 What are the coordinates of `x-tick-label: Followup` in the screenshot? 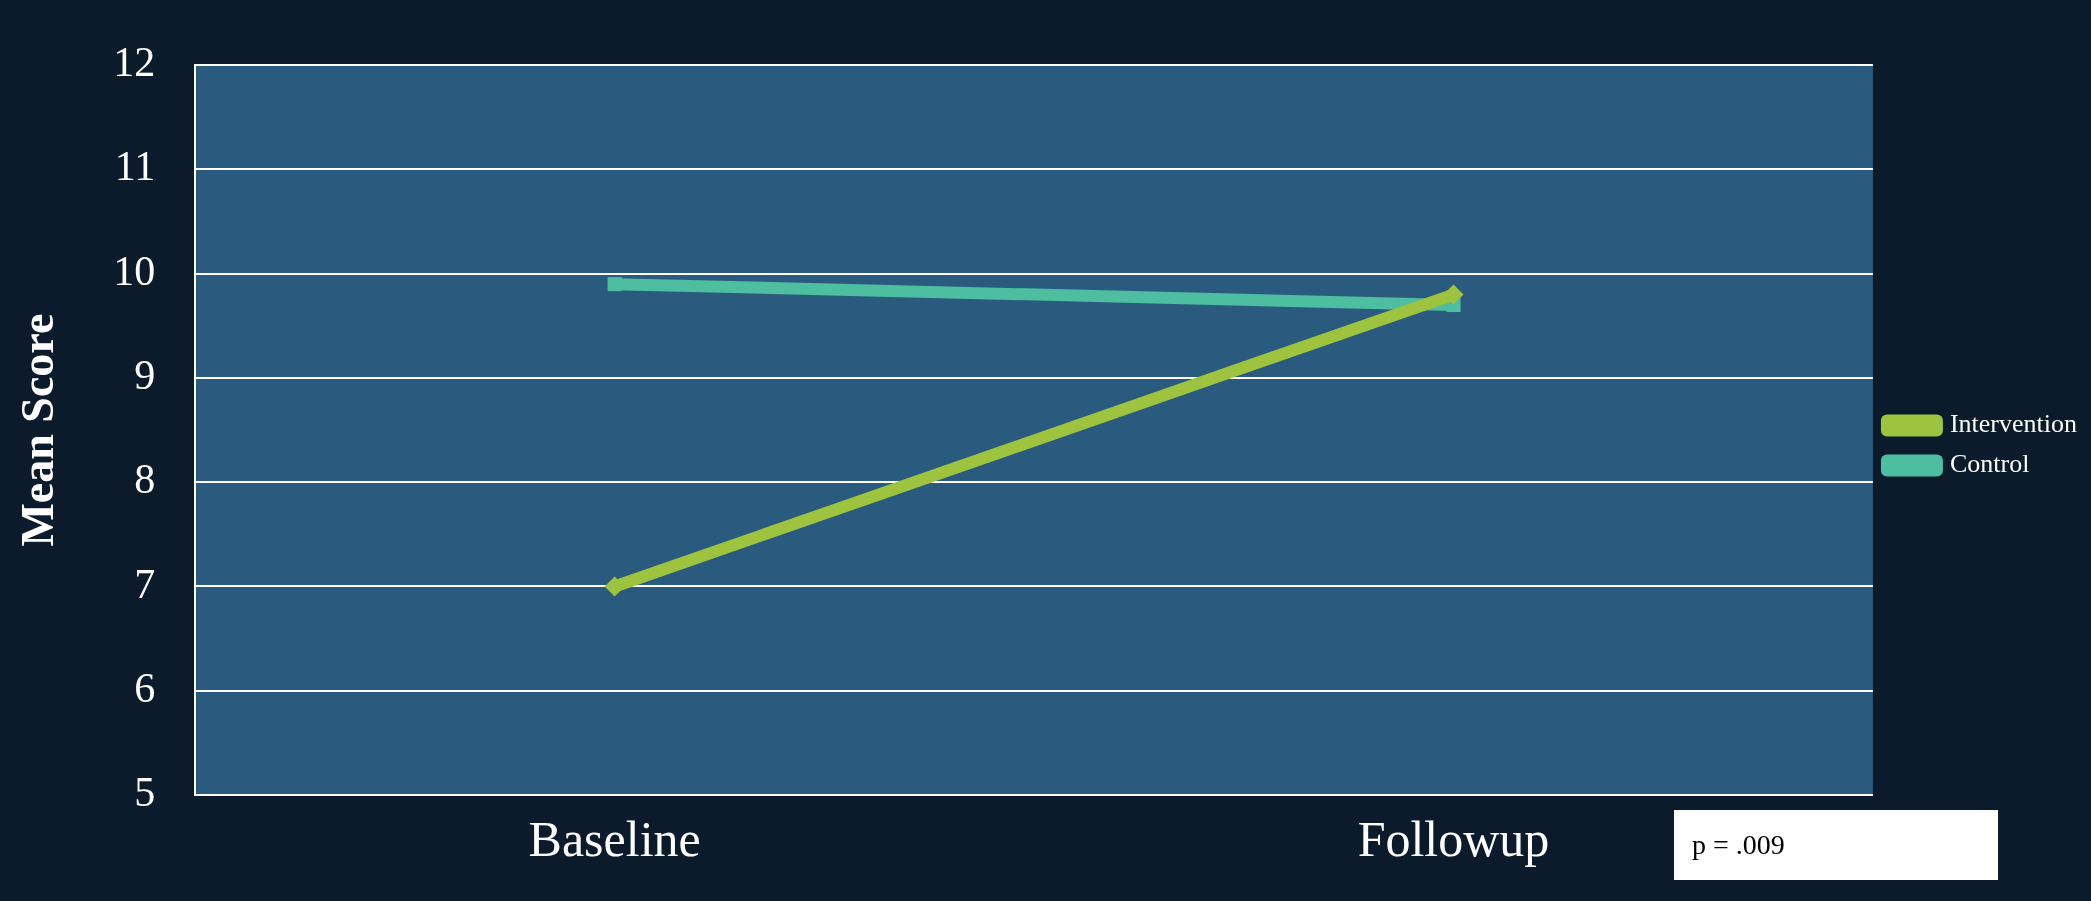 It's located at (1453, 839).